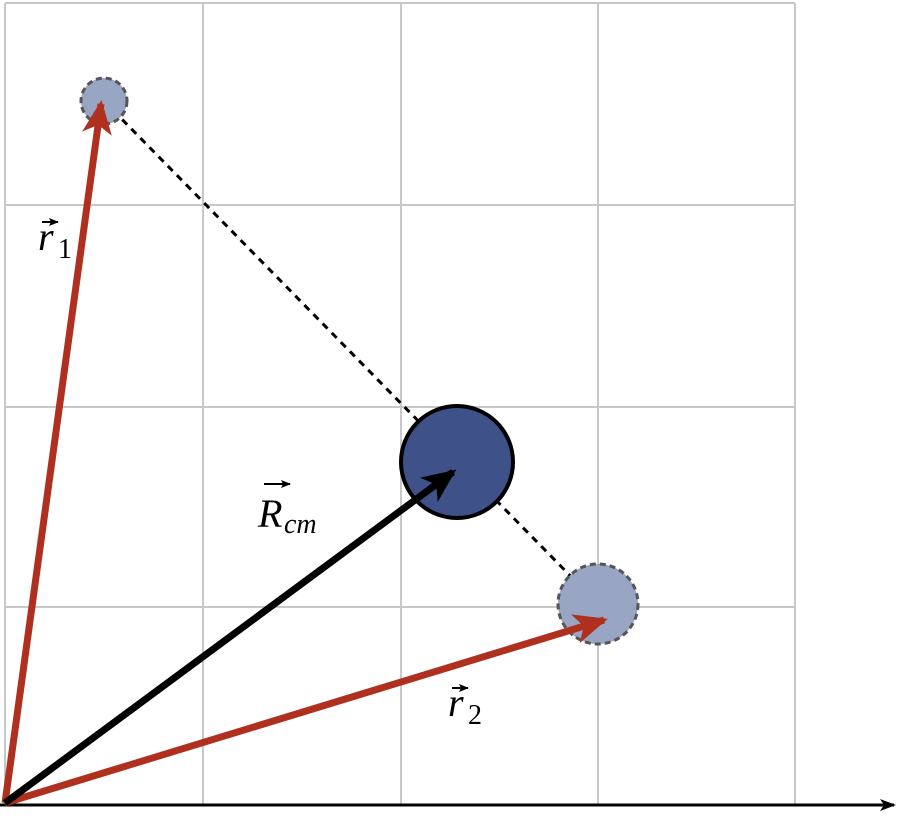  I want to click on symbol: R, so click(269, 513).